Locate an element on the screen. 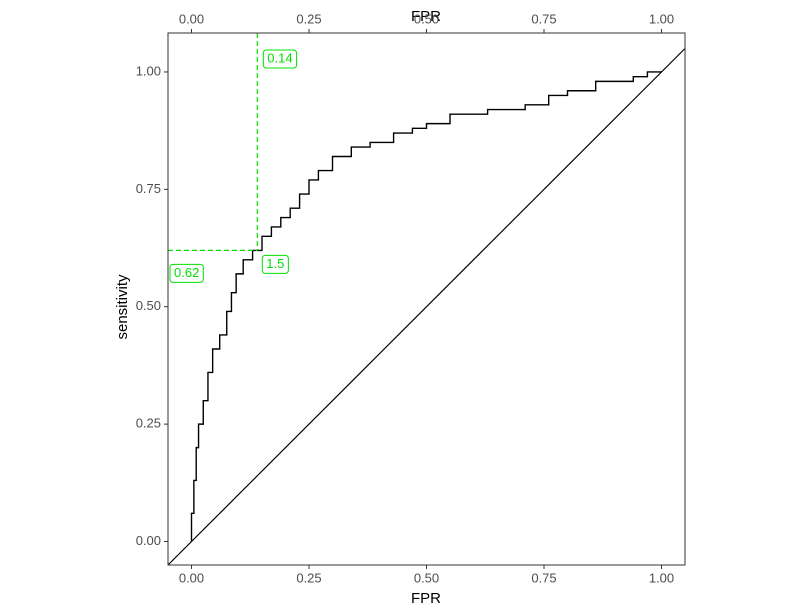 The image size is (800, 615). sensitivity-label: 0.62 is located at coordinates (186, 272).